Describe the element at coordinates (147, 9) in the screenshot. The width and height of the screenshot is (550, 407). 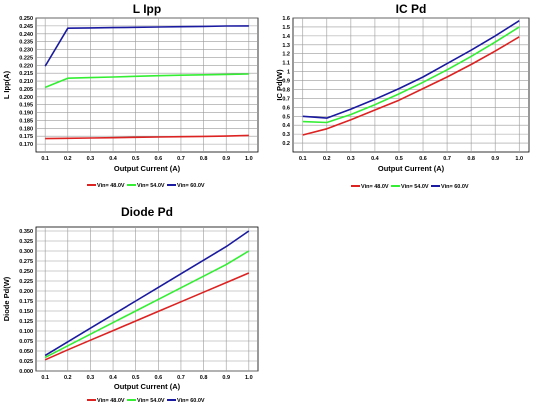
I see `chart-title: L Ipp` at that location.